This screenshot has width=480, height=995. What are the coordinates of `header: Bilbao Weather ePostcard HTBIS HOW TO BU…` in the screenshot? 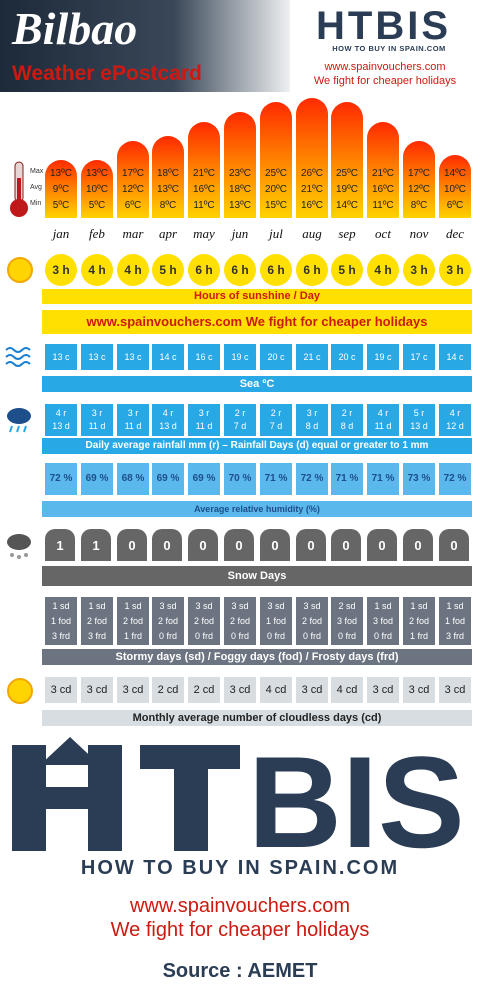 It's located at (240, 46).